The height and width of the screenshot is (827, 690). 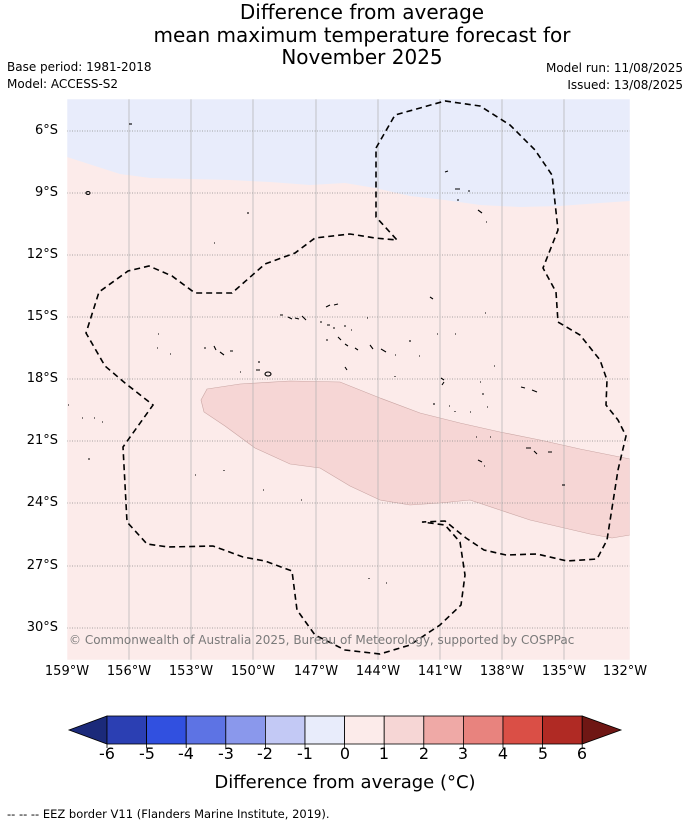 What do you see at coordinates (384, 753) in the screenshot?
I see `colorbar-tick: 1` at bounding box center [384, 753].